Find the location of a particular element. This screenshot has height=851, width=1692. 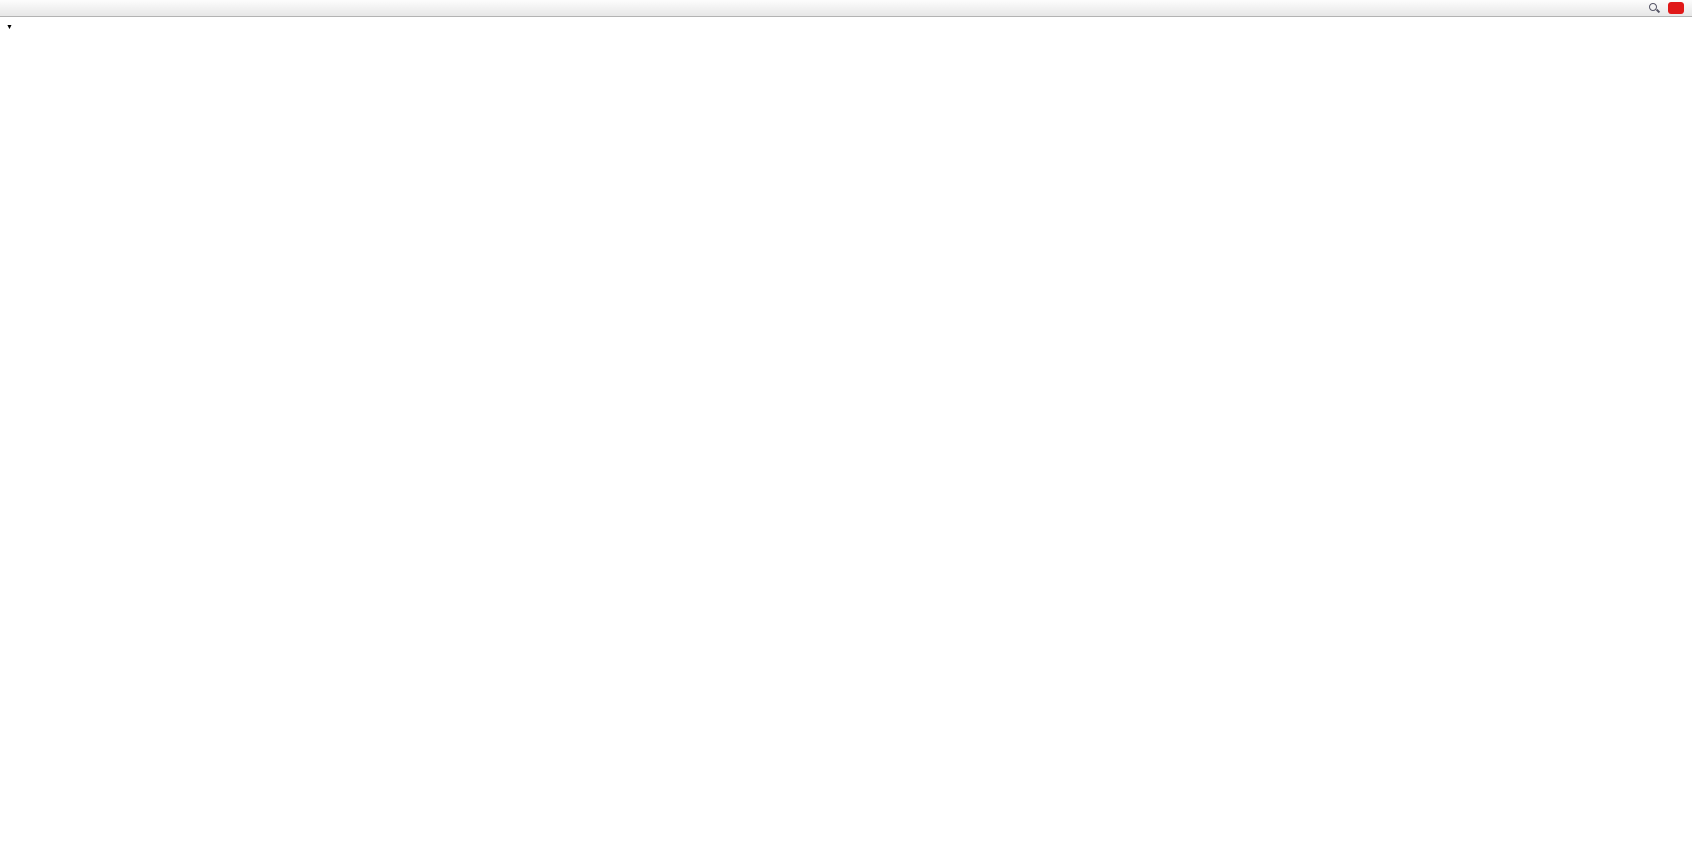

macd-indicator-label is located at coordinates (12, 577).